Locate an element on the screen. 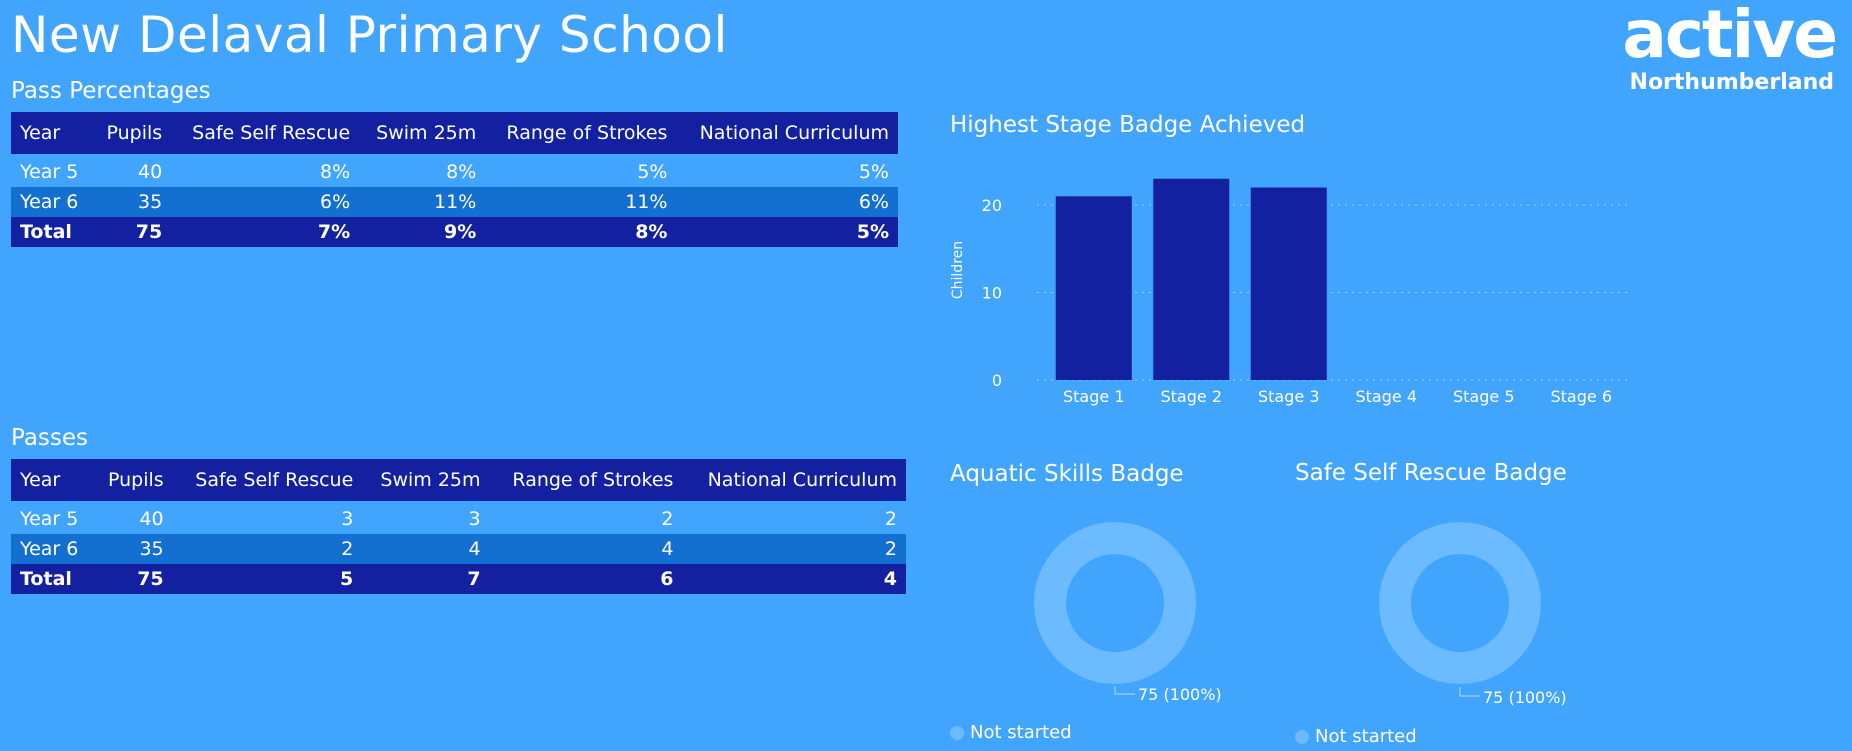 The image size is (1852, 751). active-northumberland-logo: active Northumberland is located at coordinates (1730, 48).